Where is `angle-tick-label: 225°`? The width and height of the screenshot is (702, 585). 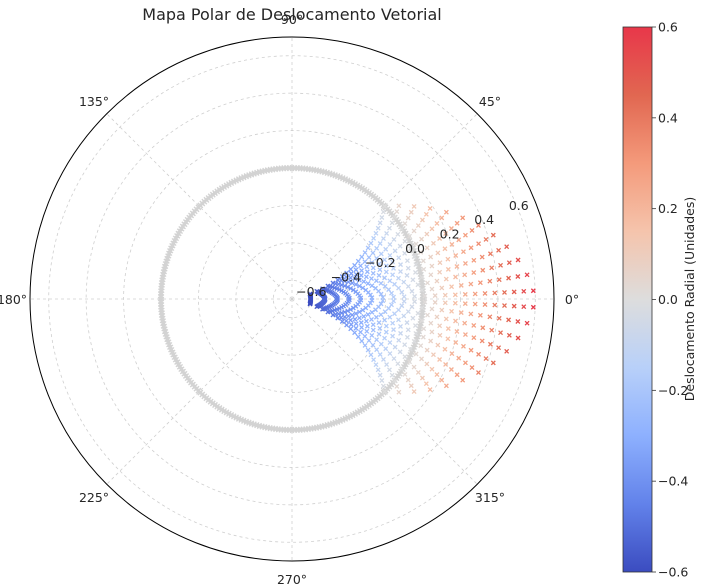 angle-tick-label: 225° is located at coordinates (94, 497).